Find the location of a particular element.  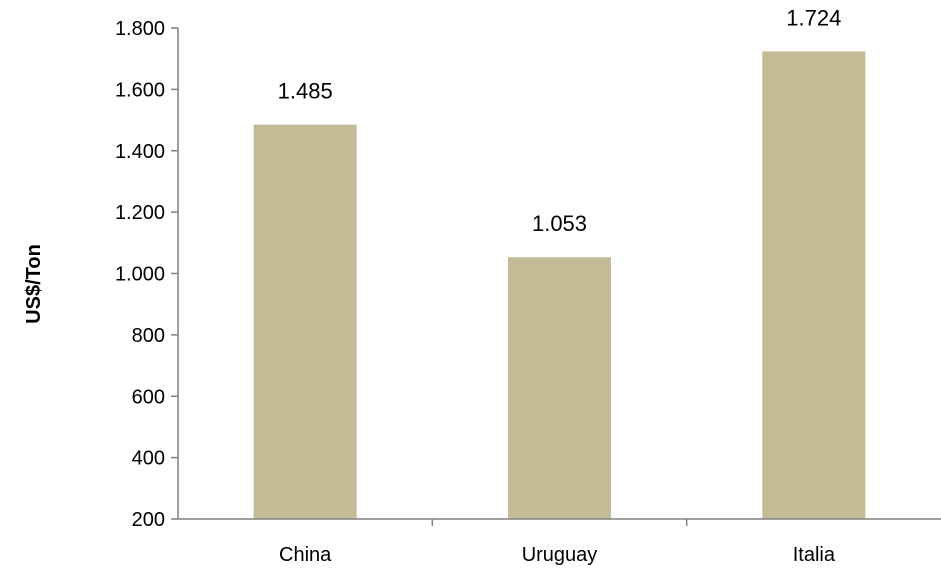

bar-uruguay is located at coordinates (559, 388).